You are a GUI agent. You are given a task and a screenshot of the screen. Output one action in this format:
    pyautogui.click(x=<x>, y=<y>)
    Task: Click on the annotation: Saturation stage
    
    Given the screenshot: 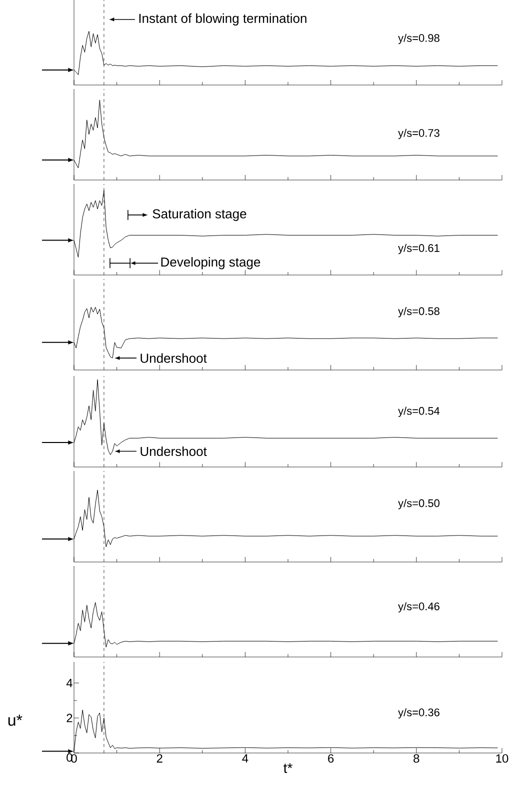 What is the action you would take?
    pyautogui.click(x=199, y=214)
    